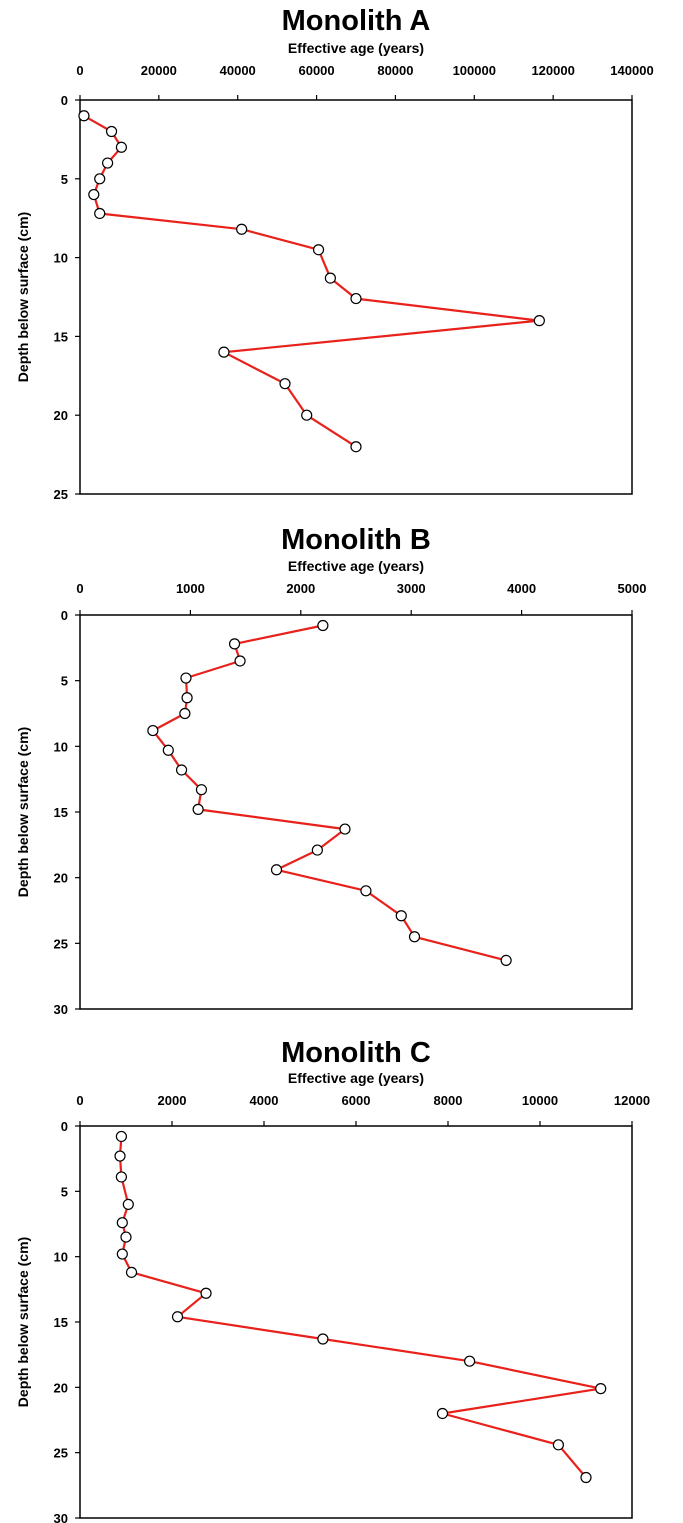 The width and height of the screenshot is (683, 1523). What do you see at coordinates (238, 70) in the screenshot?
I see `x-tick-label: 40000` at bounding box center [238, 70].